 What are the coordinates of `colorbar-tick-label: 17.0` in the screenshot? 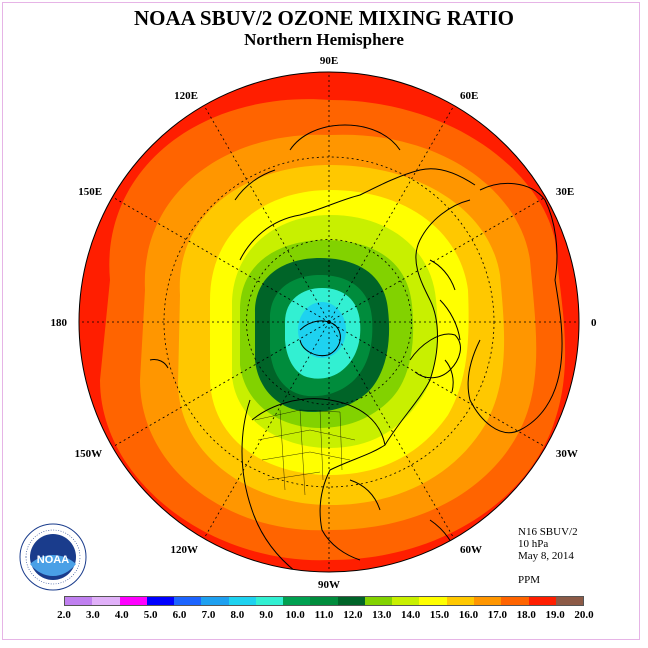 It's located at (497, 615).